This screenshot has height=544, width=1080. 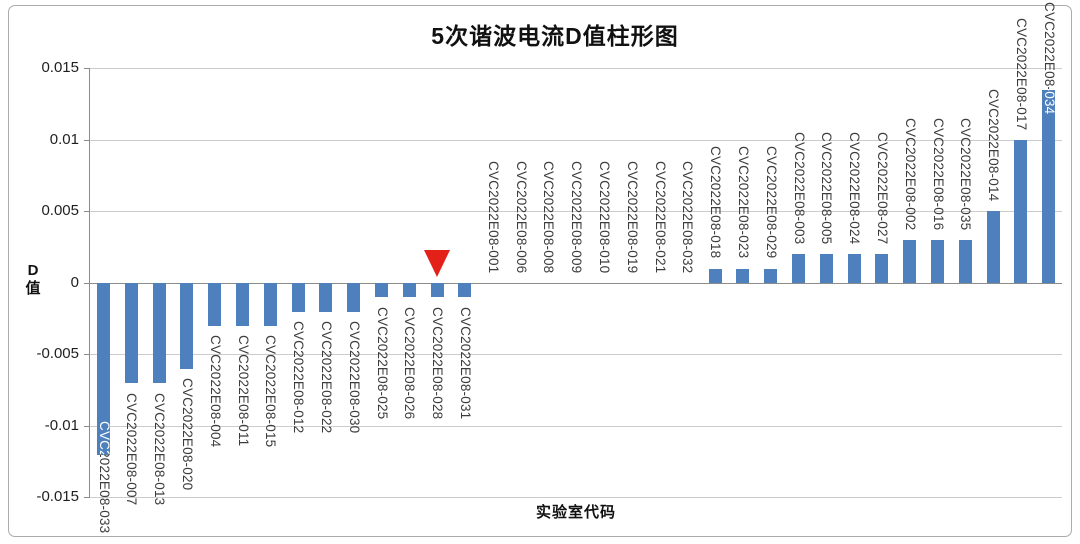 What do you see at coordinates (74, 282) in the screenshot?
I see `y-tick-label: 0` at bounding box center [74, 282].